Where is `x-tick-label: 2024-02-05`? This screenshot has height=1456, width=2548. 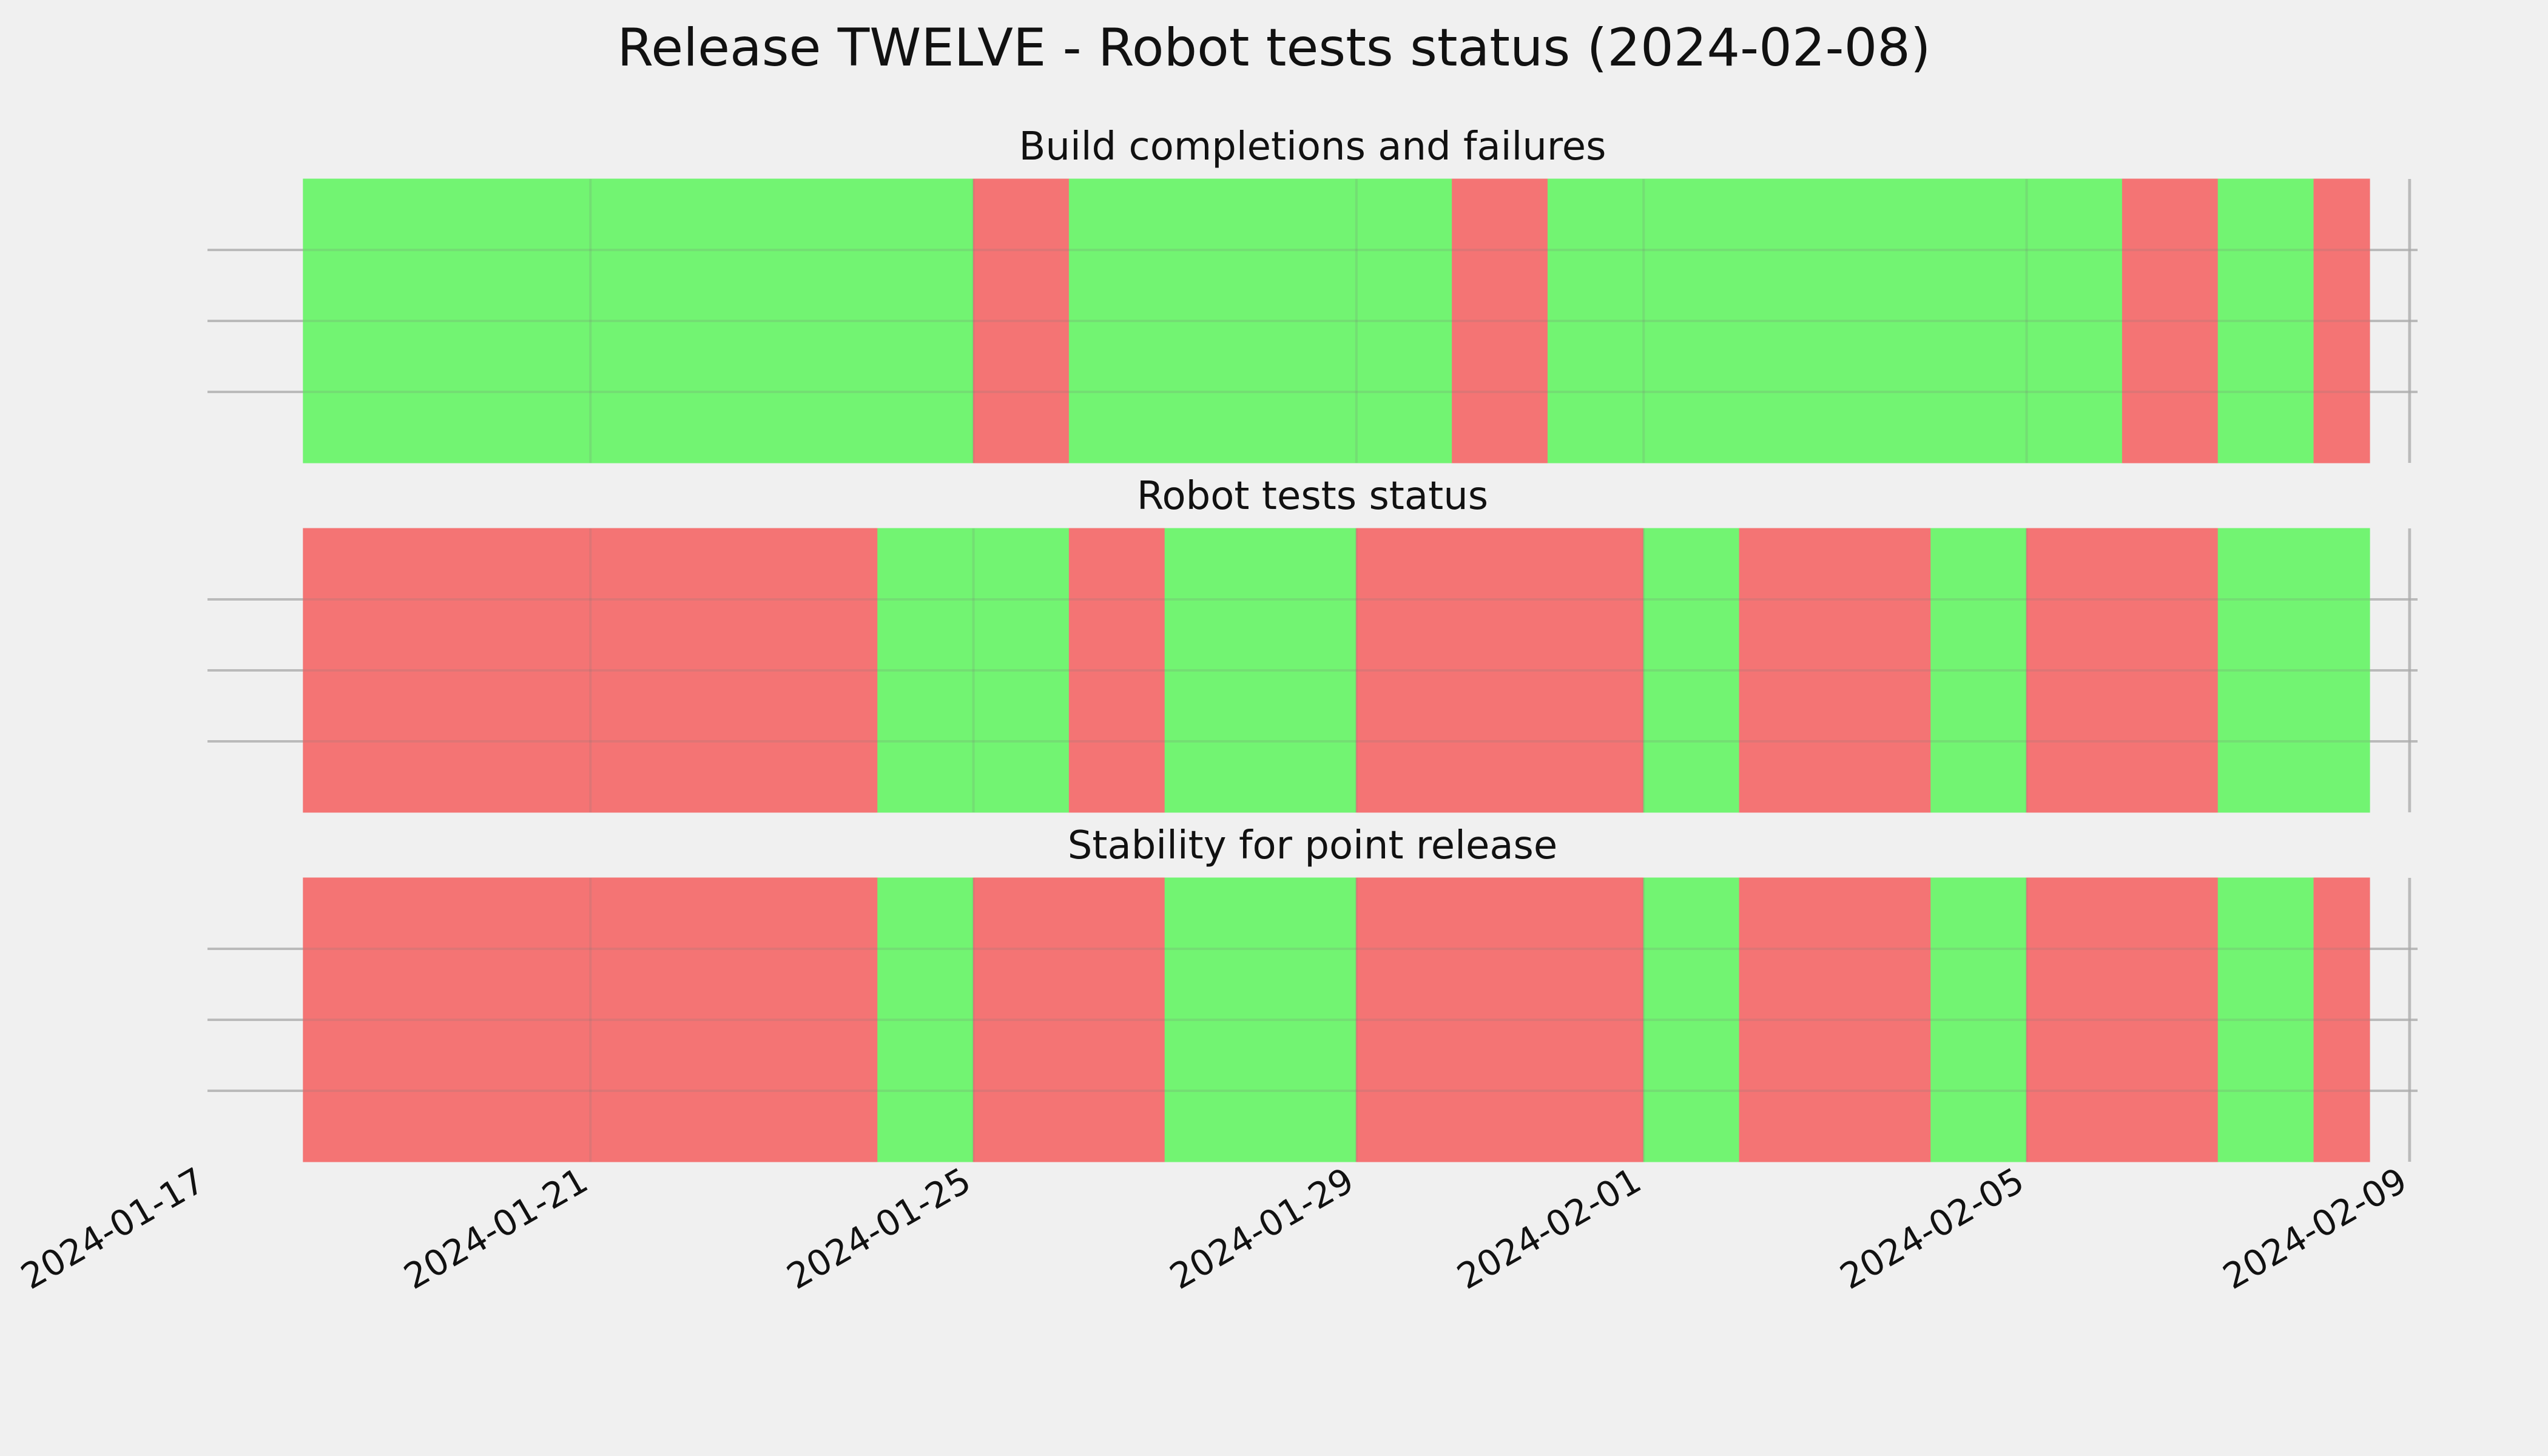 x-tick-label: 2024-02-05 is located at coordinates (1932, 1228).